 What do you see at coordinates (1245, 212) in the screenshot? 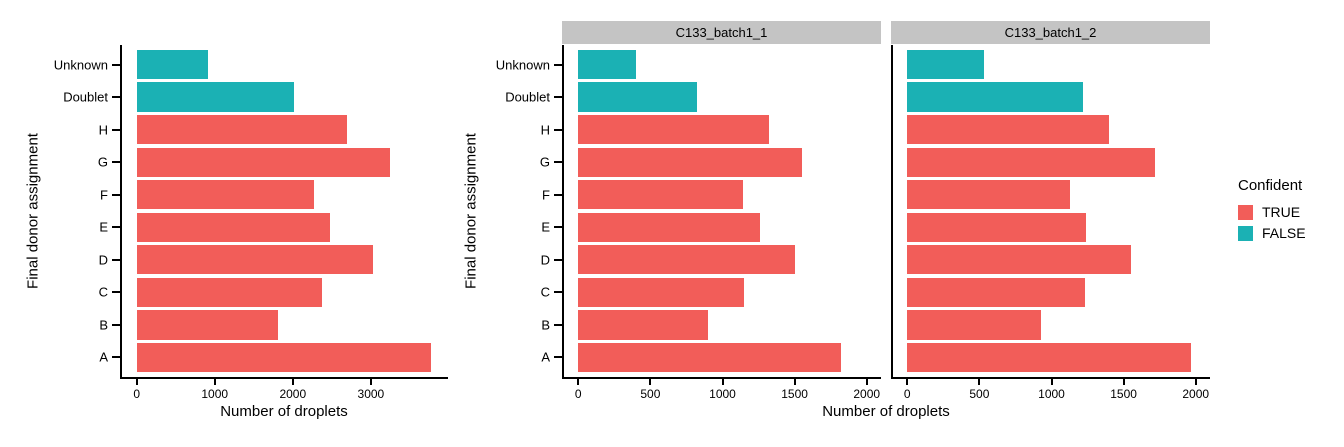
I see `legend-swatch-true` at bounding box center [1245, 212].